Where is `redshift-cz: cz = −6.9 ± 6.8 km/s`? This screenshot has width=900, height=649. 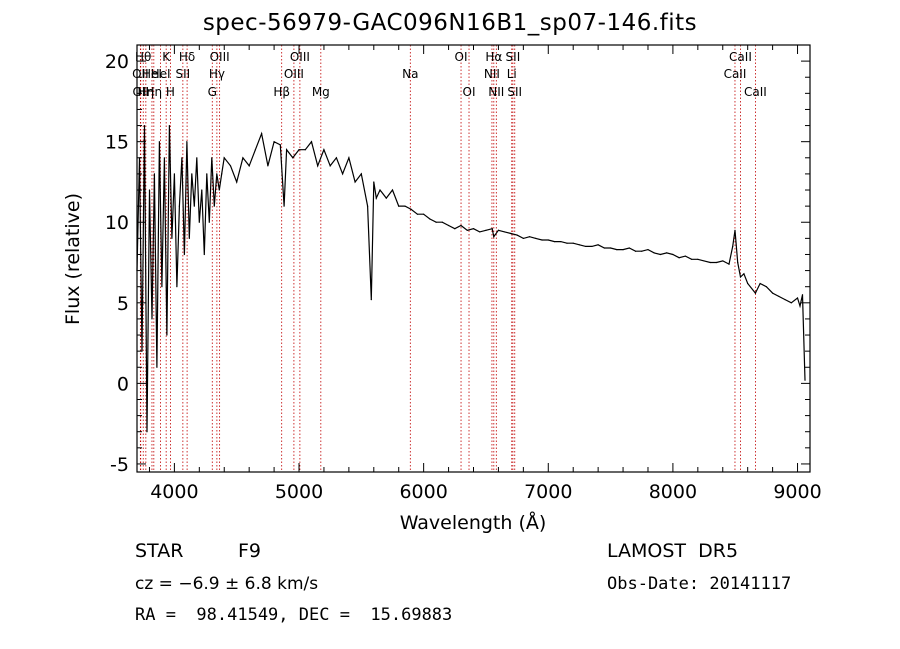
redshift-cz: cz = −6.9 ± 6.8 km/s is located at coordinates (227, 584).